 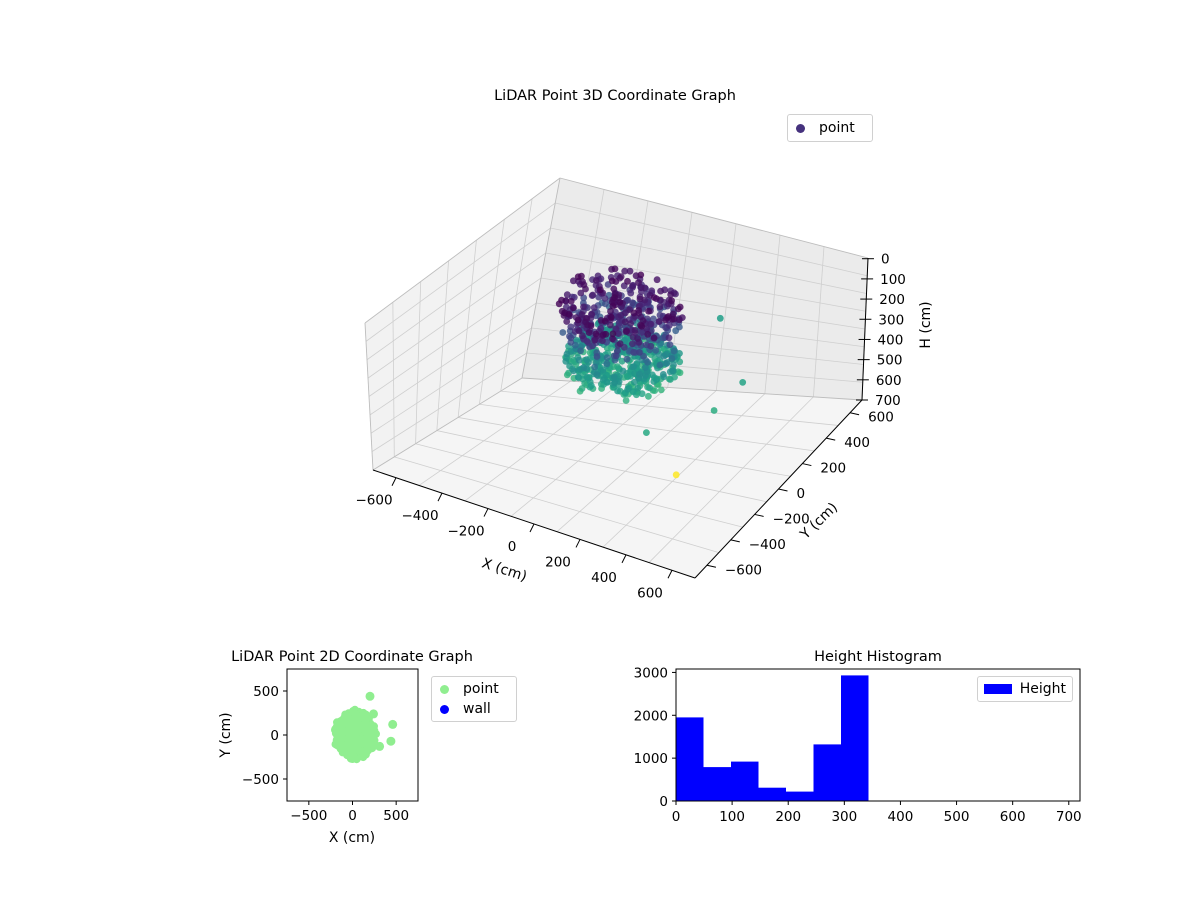 What do you see at coordinates (743, 570) in the screenshot?
I see `y-tick-label-3d: −600` at bounding box center [743, 570].